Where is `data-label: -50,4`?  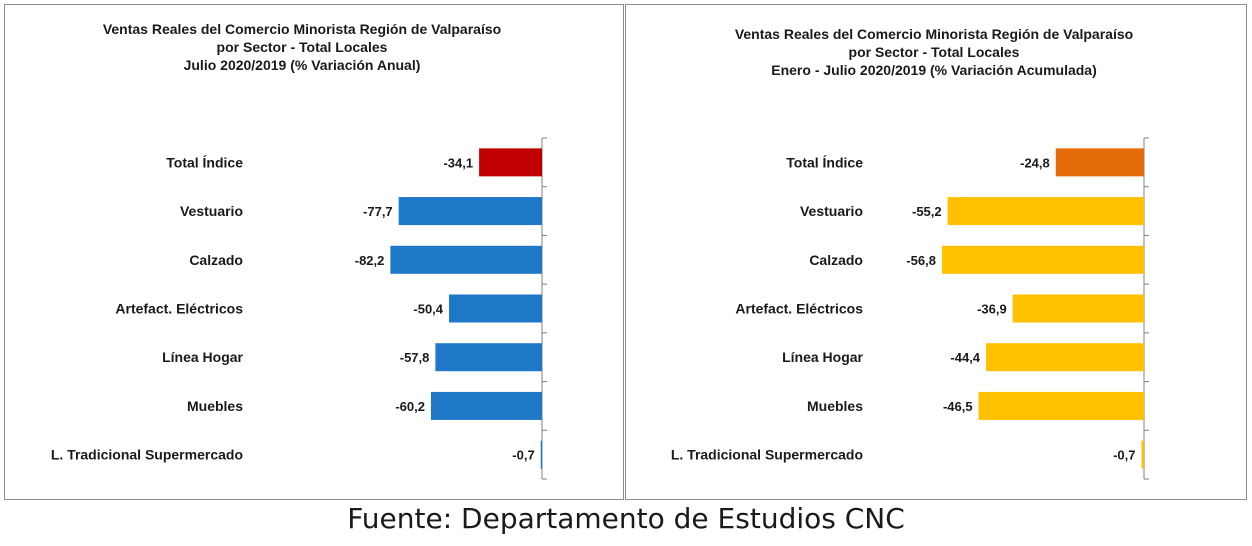 data-label: -50,4 is located at coordinates (428, 309).